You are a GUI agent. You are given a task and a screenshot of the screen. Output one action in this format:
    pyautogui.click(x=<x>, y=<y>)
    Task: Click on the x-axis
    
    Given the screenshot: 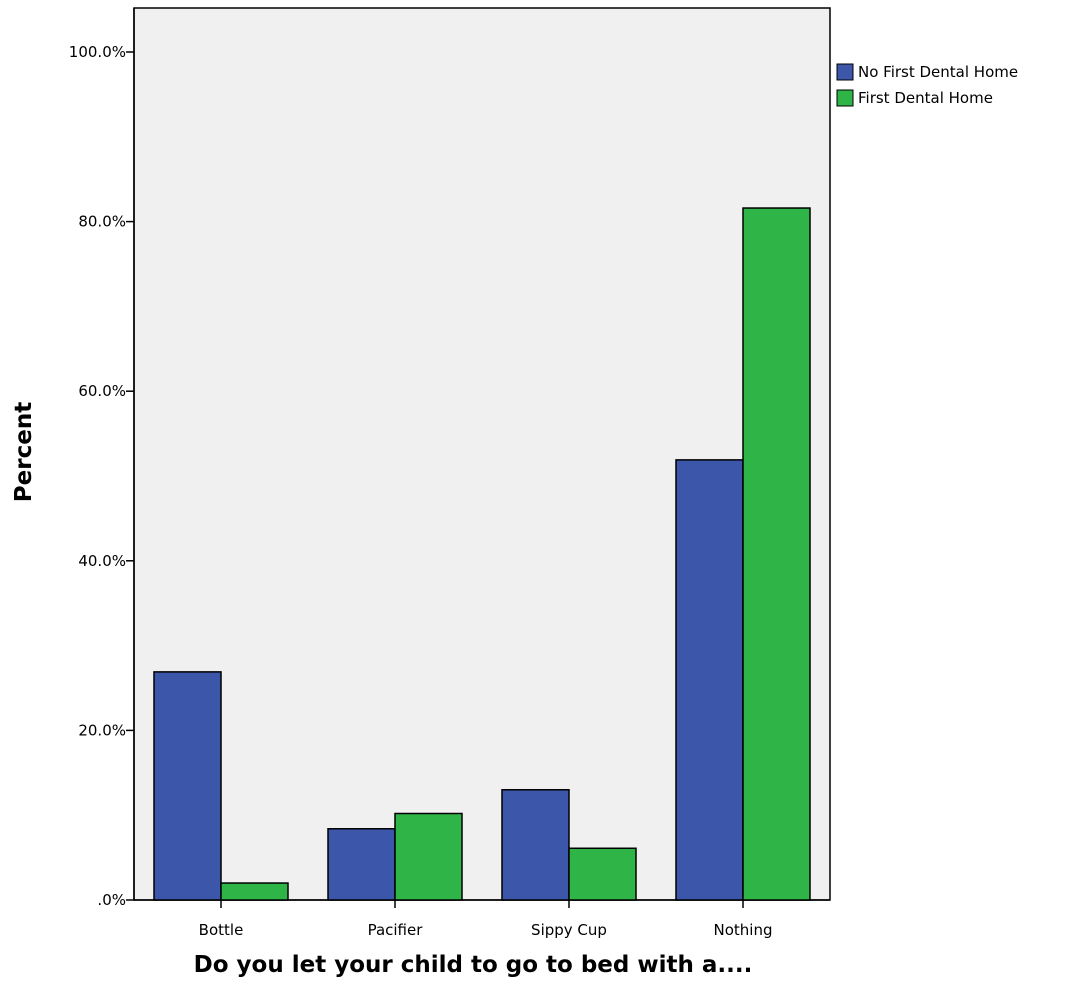 What is the action you would take?
    pyautogui.click(x=482, y=903)
    